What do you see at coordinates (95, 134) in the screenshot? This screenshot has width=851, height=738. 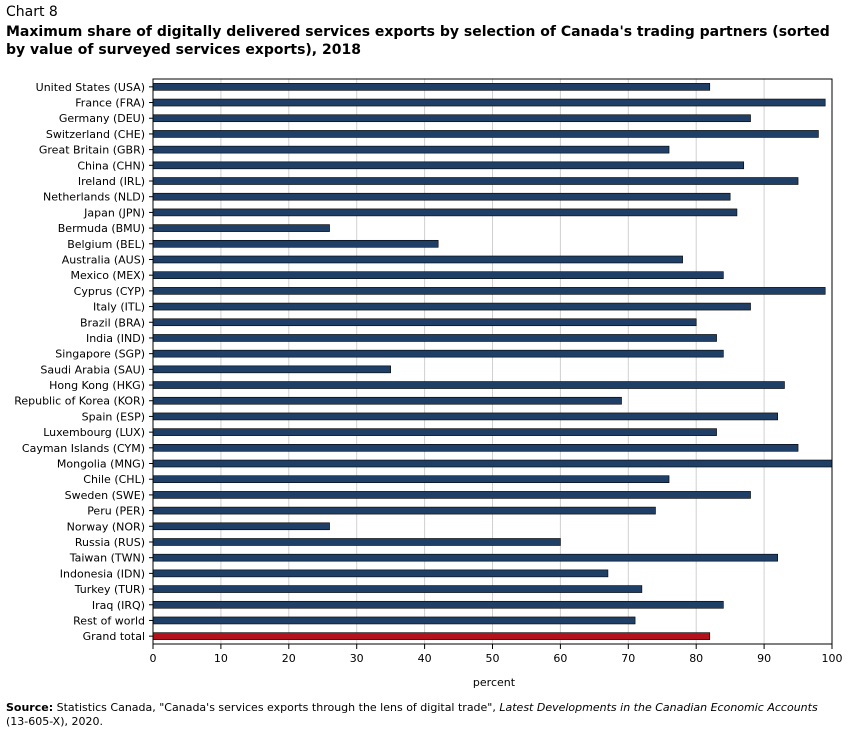 I see `category-label: Switzerland (CHE)` at bounding box center [95, 134].